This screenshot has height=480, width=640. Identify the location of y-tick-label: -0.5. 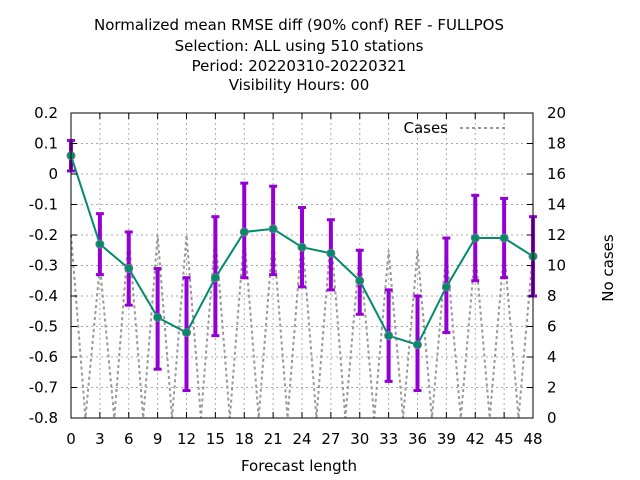
(43, 327).